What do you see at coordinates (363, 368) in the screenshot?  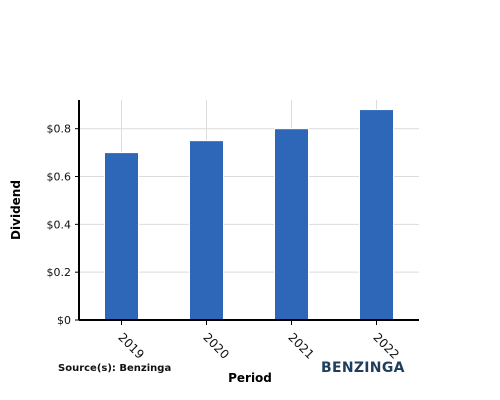 I see `benzinga-logo: BENZINGA` at bounding box center [363, 368].